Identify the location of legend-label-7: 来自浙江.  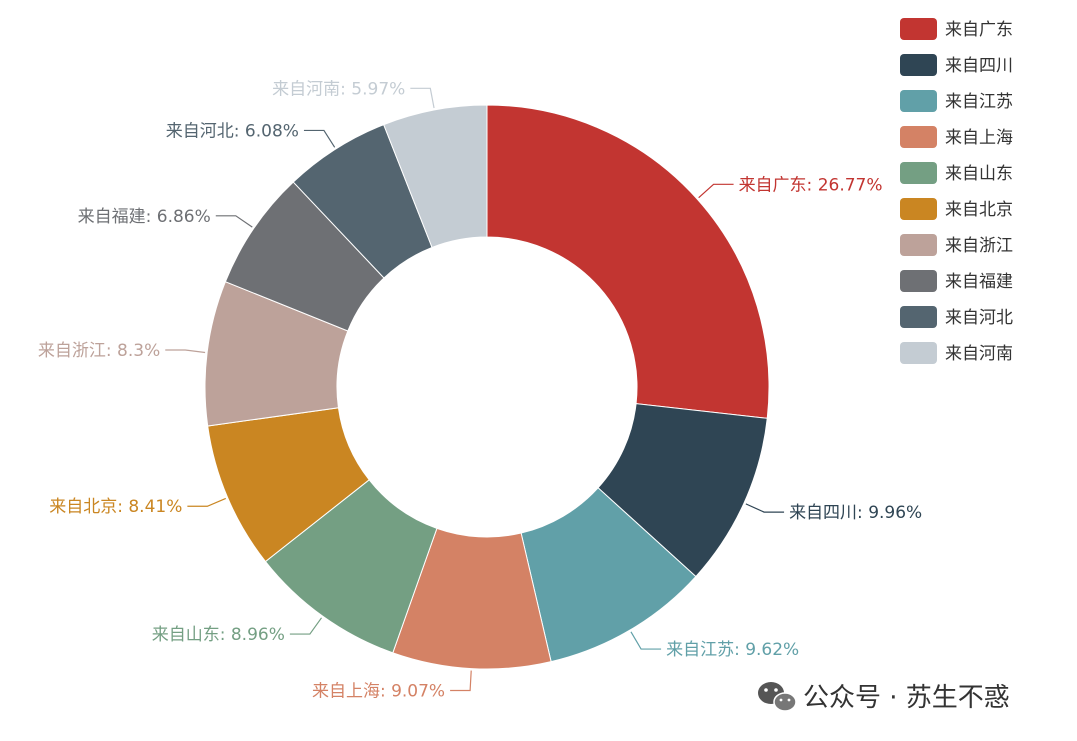
(979, 246).